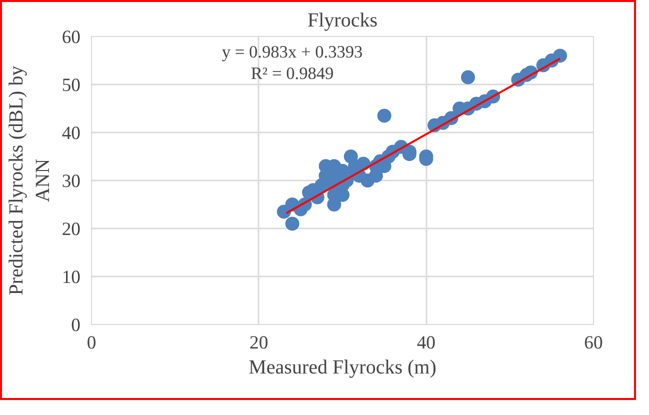 This screenshot has height=415, width=649. I want to click on y-axis-title: Predicted Flyrocks (dBL) by ANN, so click(29, 181).